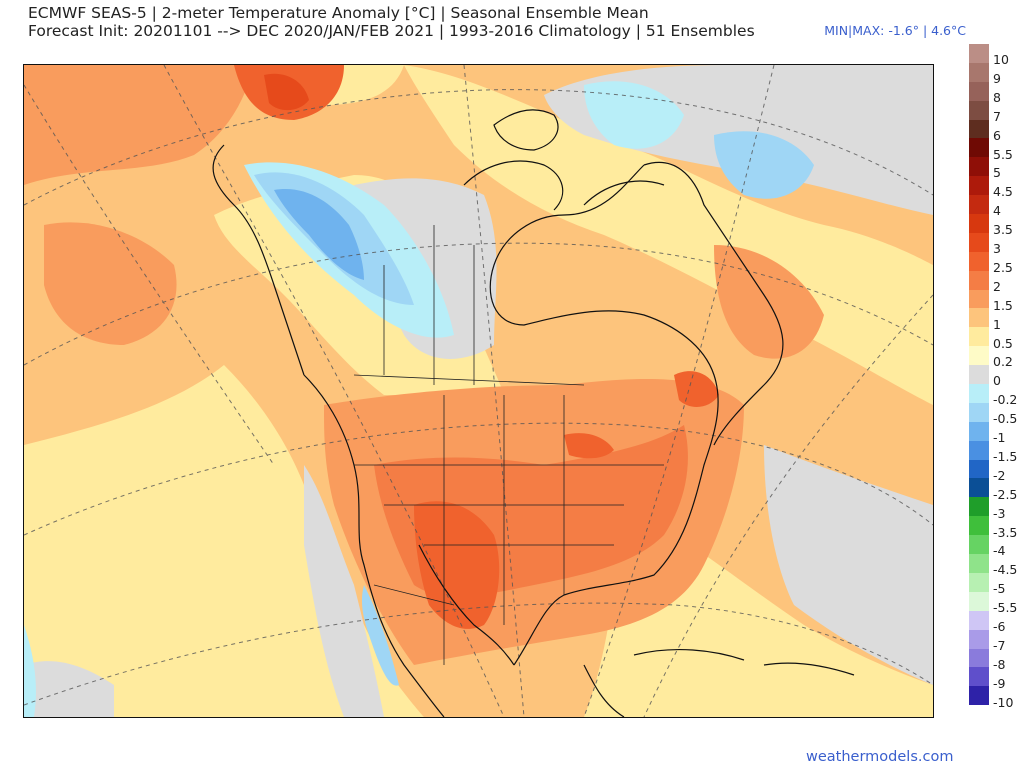 The width and height of the screenshot is (1024, 768). What do you see at coordinates (999, 437) in the screenshot?
I see `color-scale-label: -1` at bounding box center [999, 437].